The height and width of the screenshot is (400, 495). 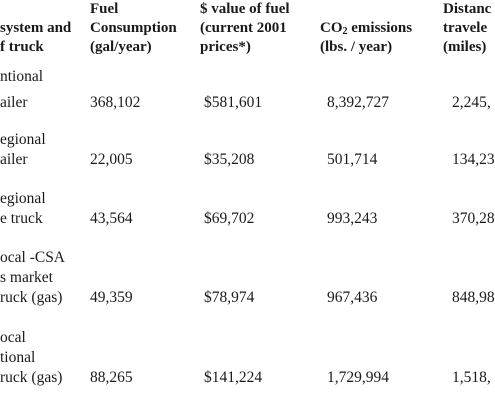 What do you see at coordinates (331, 28) in the screenshot?
I see `header-co2-prefix: CO` at bounding box center [331, 28].